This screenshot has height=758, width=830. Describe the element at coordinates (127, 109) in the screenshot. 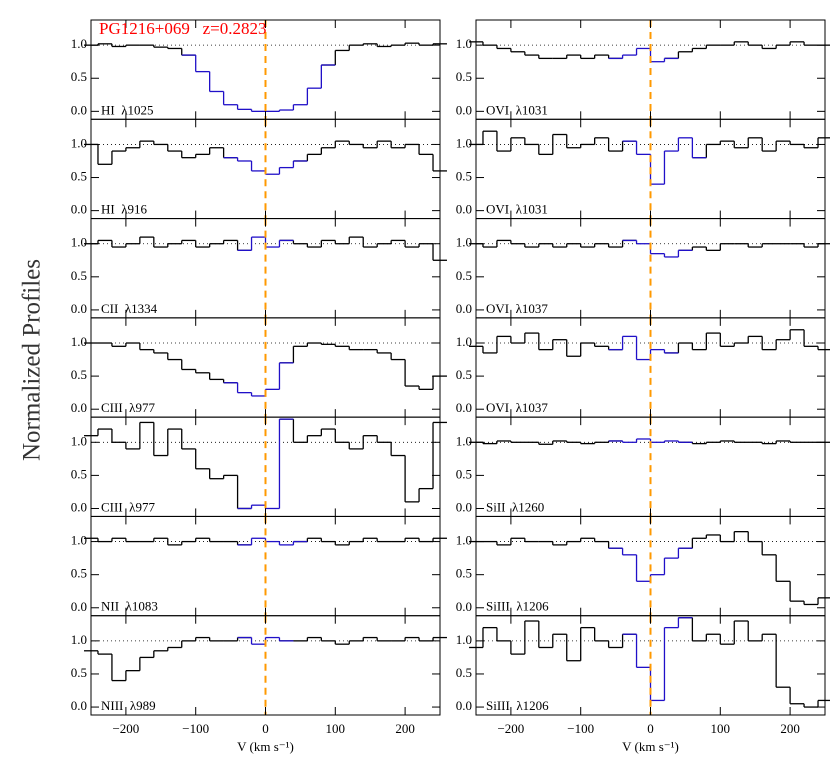

I see `line-label: HI λ1025` at that location.